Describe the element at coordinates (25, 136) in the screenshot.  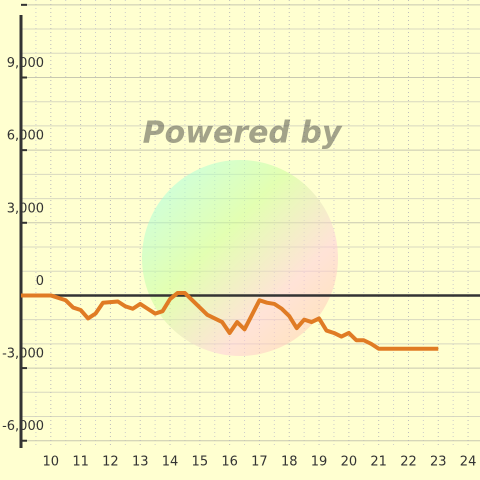
I see `y-tick-label: 6,000` at that location.